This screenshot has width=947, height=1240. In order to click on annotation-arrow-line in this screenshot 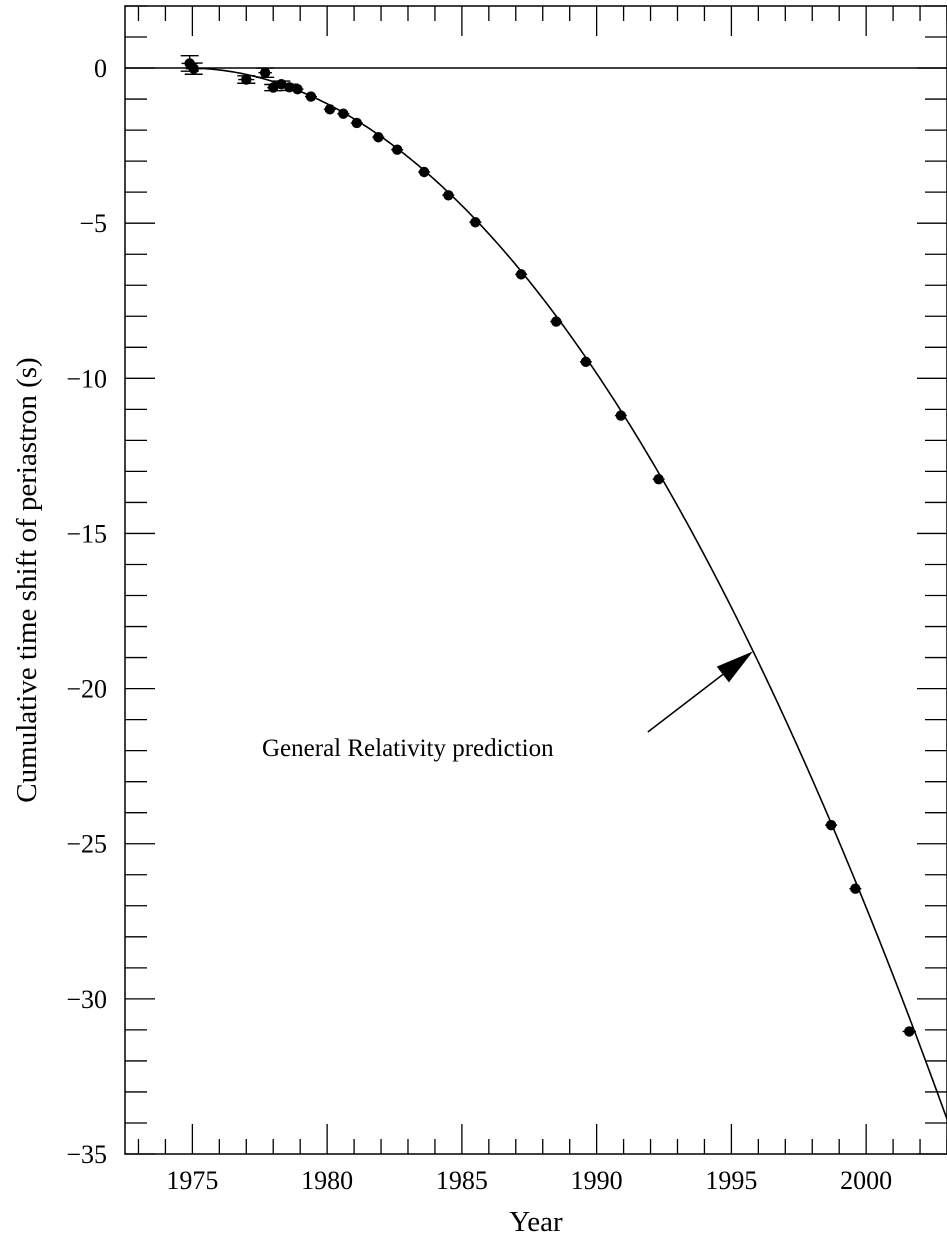, I will do `click(685, 703)`.